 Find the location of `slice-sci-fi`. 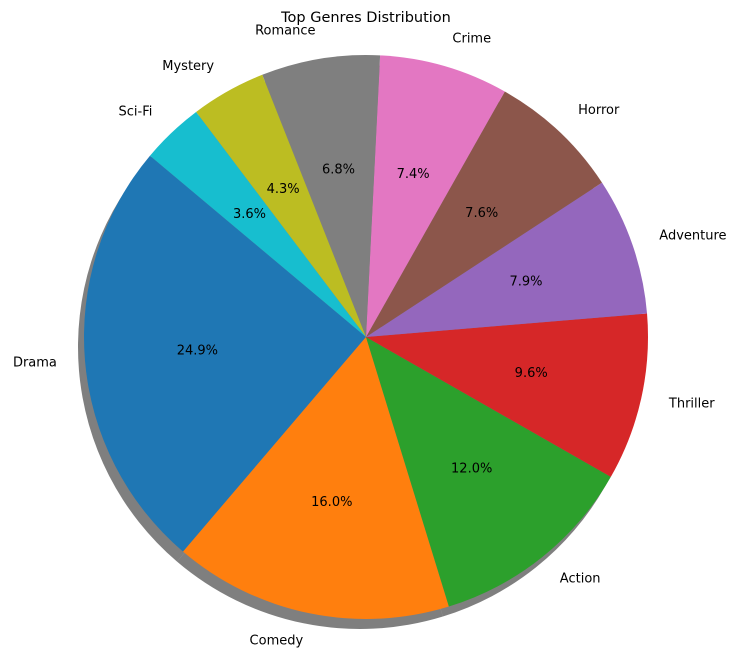

slice-sci-fi is located at coordinates (257, 224).